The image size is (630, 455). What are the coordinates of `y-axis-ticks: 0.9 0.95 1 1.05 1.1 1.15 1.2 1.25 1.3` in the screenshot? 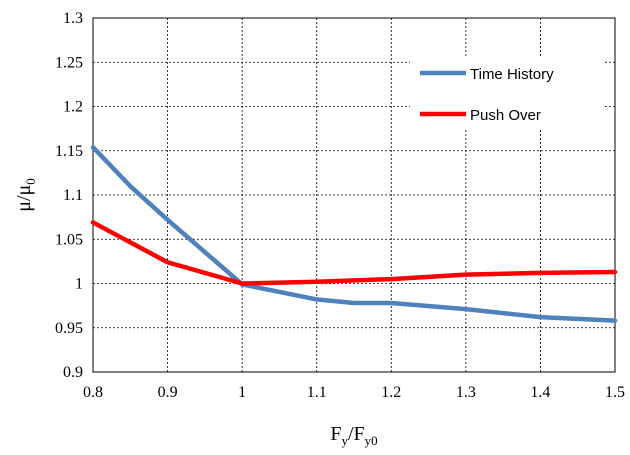 It's located at (69, 195).